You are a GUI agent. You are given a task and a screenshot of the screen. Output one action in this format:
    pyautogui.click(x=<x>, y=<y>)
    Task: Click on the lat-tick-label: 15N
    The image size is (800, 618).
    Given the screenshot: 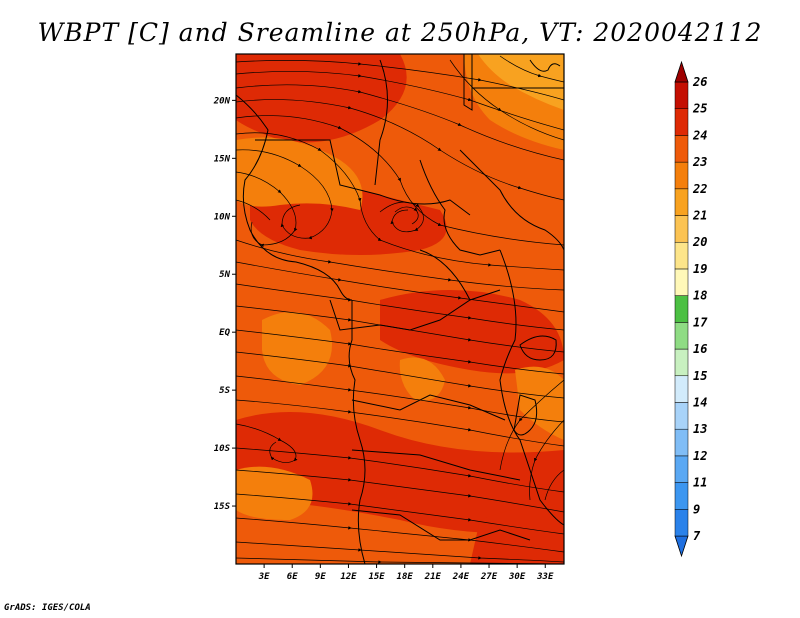 What is the action you would take?
    pyautogui.click(x=222, y=159)
    